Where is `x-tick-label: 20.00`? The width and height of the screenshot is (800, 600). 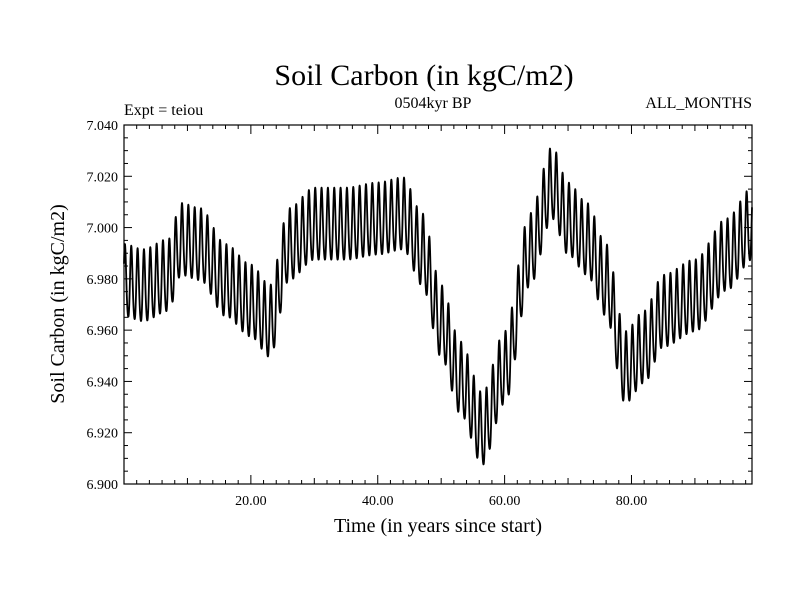
x-tick-label: 20.00 is located at coordinates (251, 501).